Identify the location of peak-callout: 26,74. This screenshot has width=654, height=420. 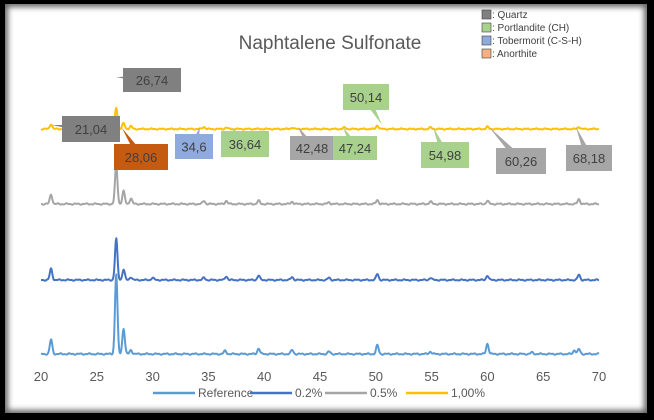
(148, 80).